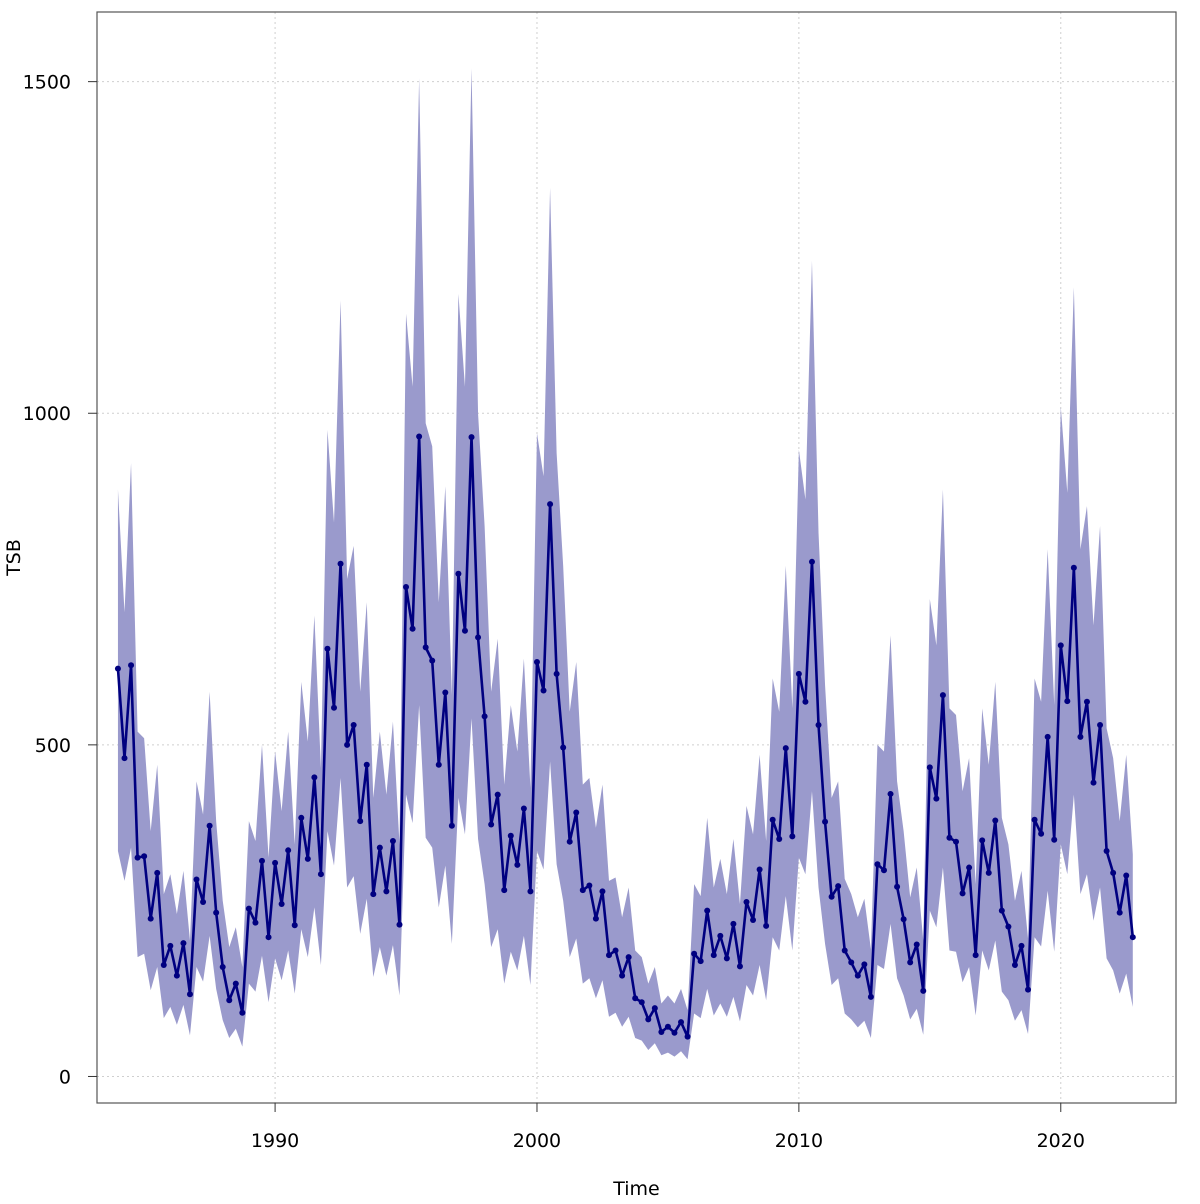 This screenshot has width=1200, height=1204. I want to click on x-tick-label: 2010, so click(799, 1141).